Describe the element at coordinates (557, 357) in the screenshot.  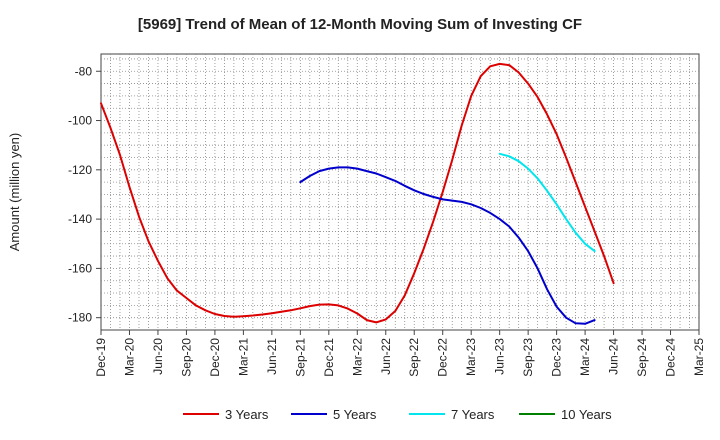
I see `x-tick-label: Dec-23` at that location.